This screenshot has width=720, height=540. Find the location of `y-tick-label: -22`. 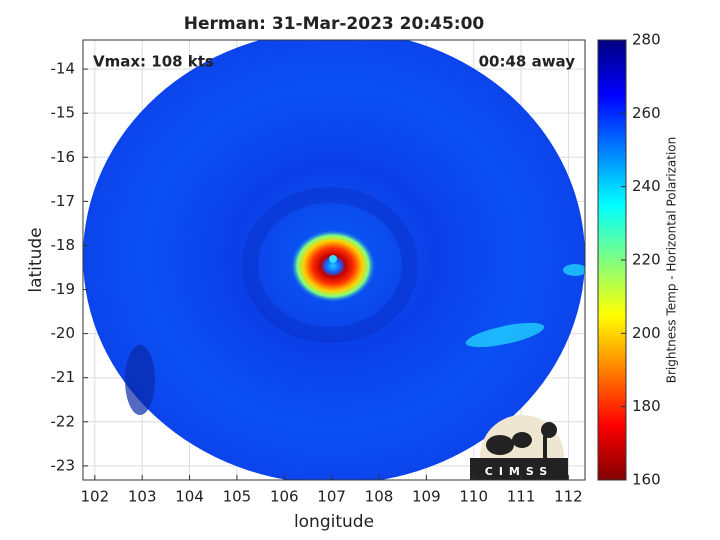

y-tick-label: -22 is located at coordinates (63, 421).